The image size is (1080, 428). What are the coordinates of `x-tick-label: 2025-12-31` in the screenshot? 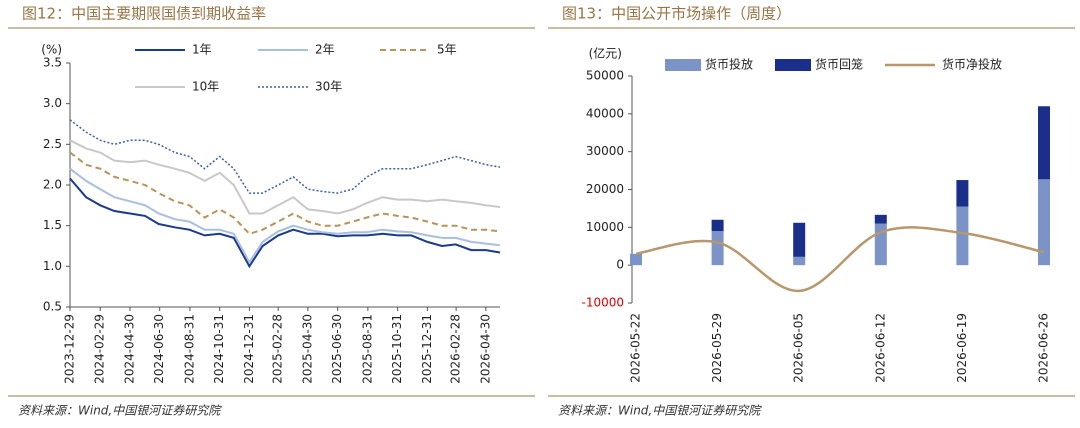 It's located at (427, 349).